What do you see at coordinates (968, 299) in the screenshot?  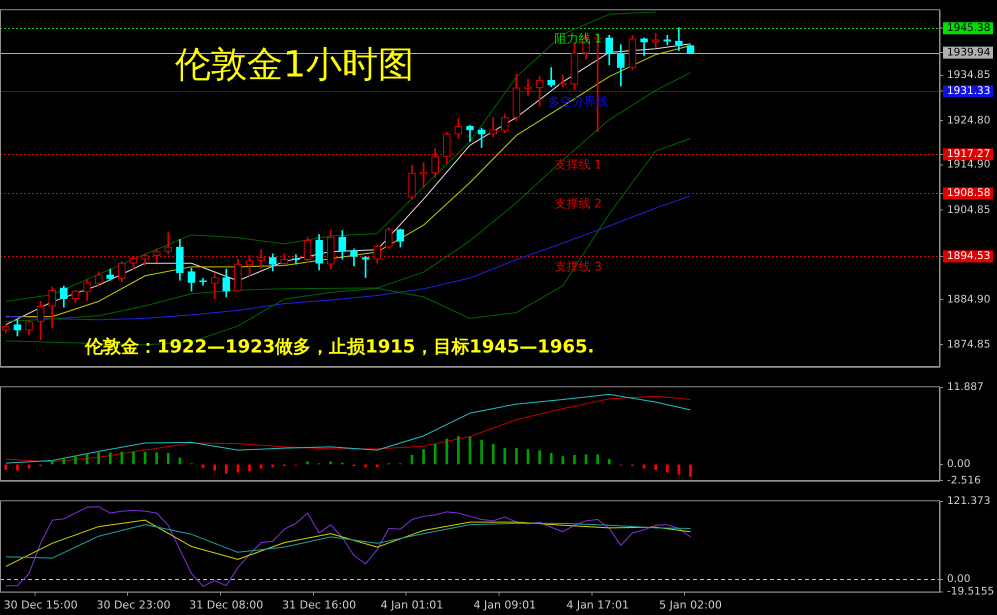 I see `y-tick-label: 1884.90` at bounding box center [968, 299].